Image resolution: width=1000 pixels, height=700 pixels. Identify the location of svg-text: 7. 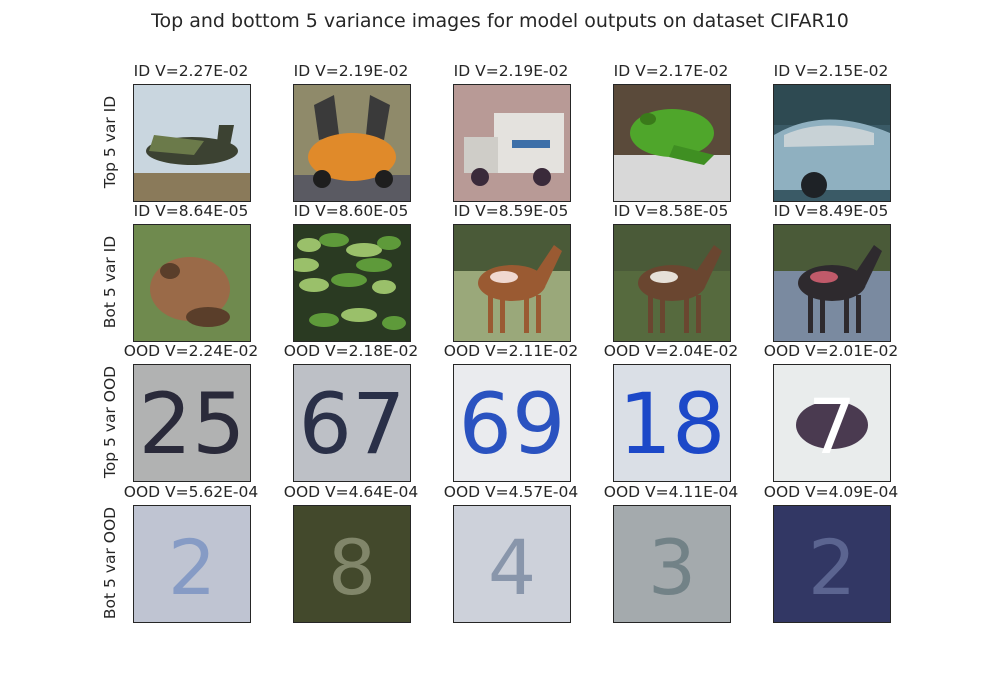
(832, 426).